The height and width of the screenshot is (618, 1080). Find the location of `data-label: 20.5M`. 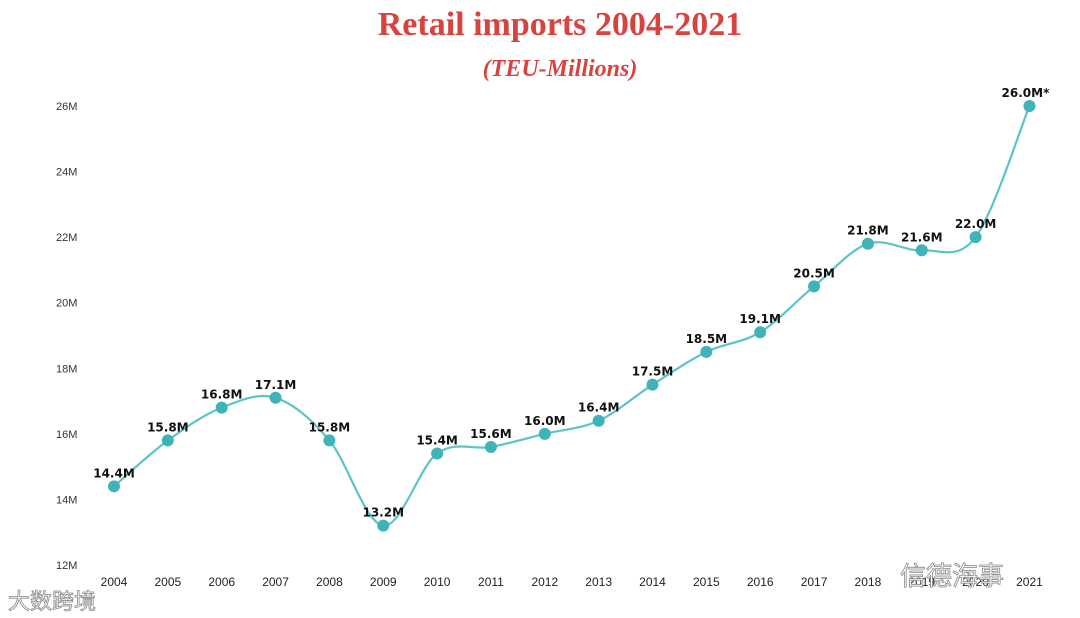

data-label: 20.5M is located at coordinates (814, 273).